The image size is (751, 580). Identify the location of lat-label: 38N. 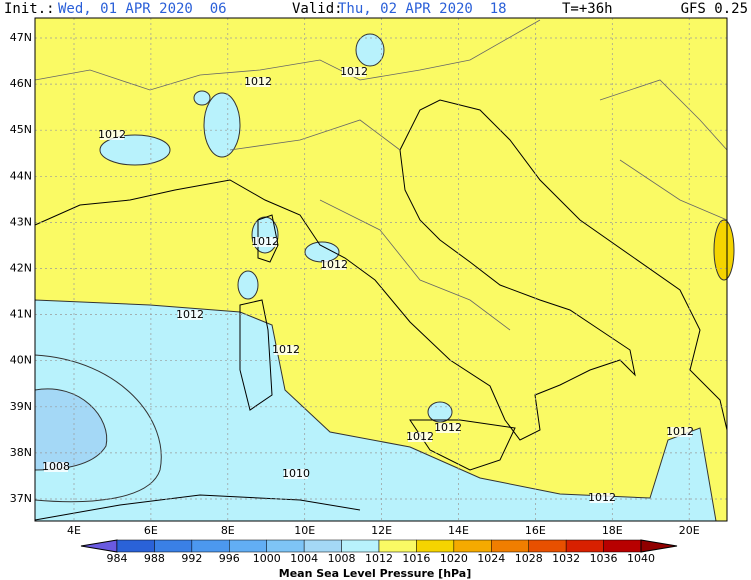
(21, 452).